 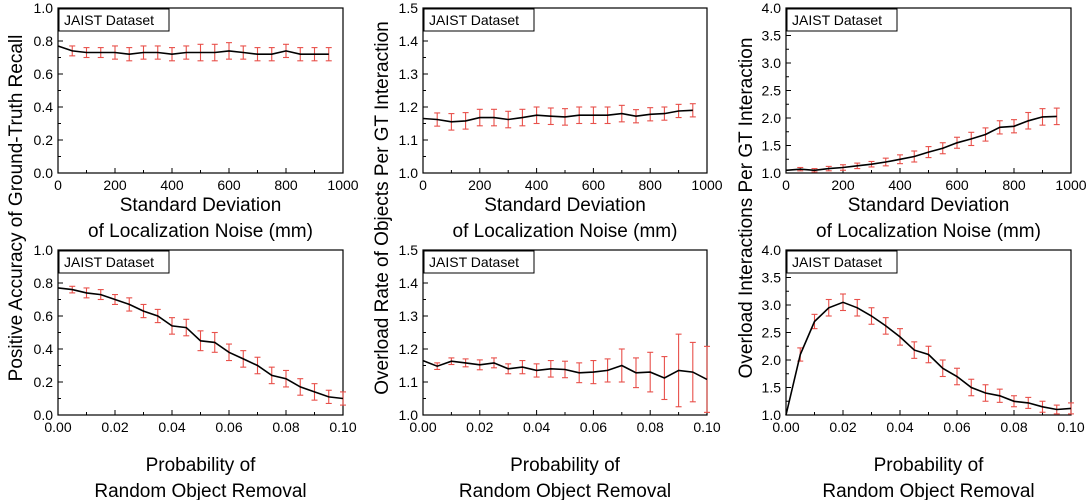 I want to click on ylabel-left: Positive Accuracy of Ground-Truth Recall, so click(x=16, y=208).